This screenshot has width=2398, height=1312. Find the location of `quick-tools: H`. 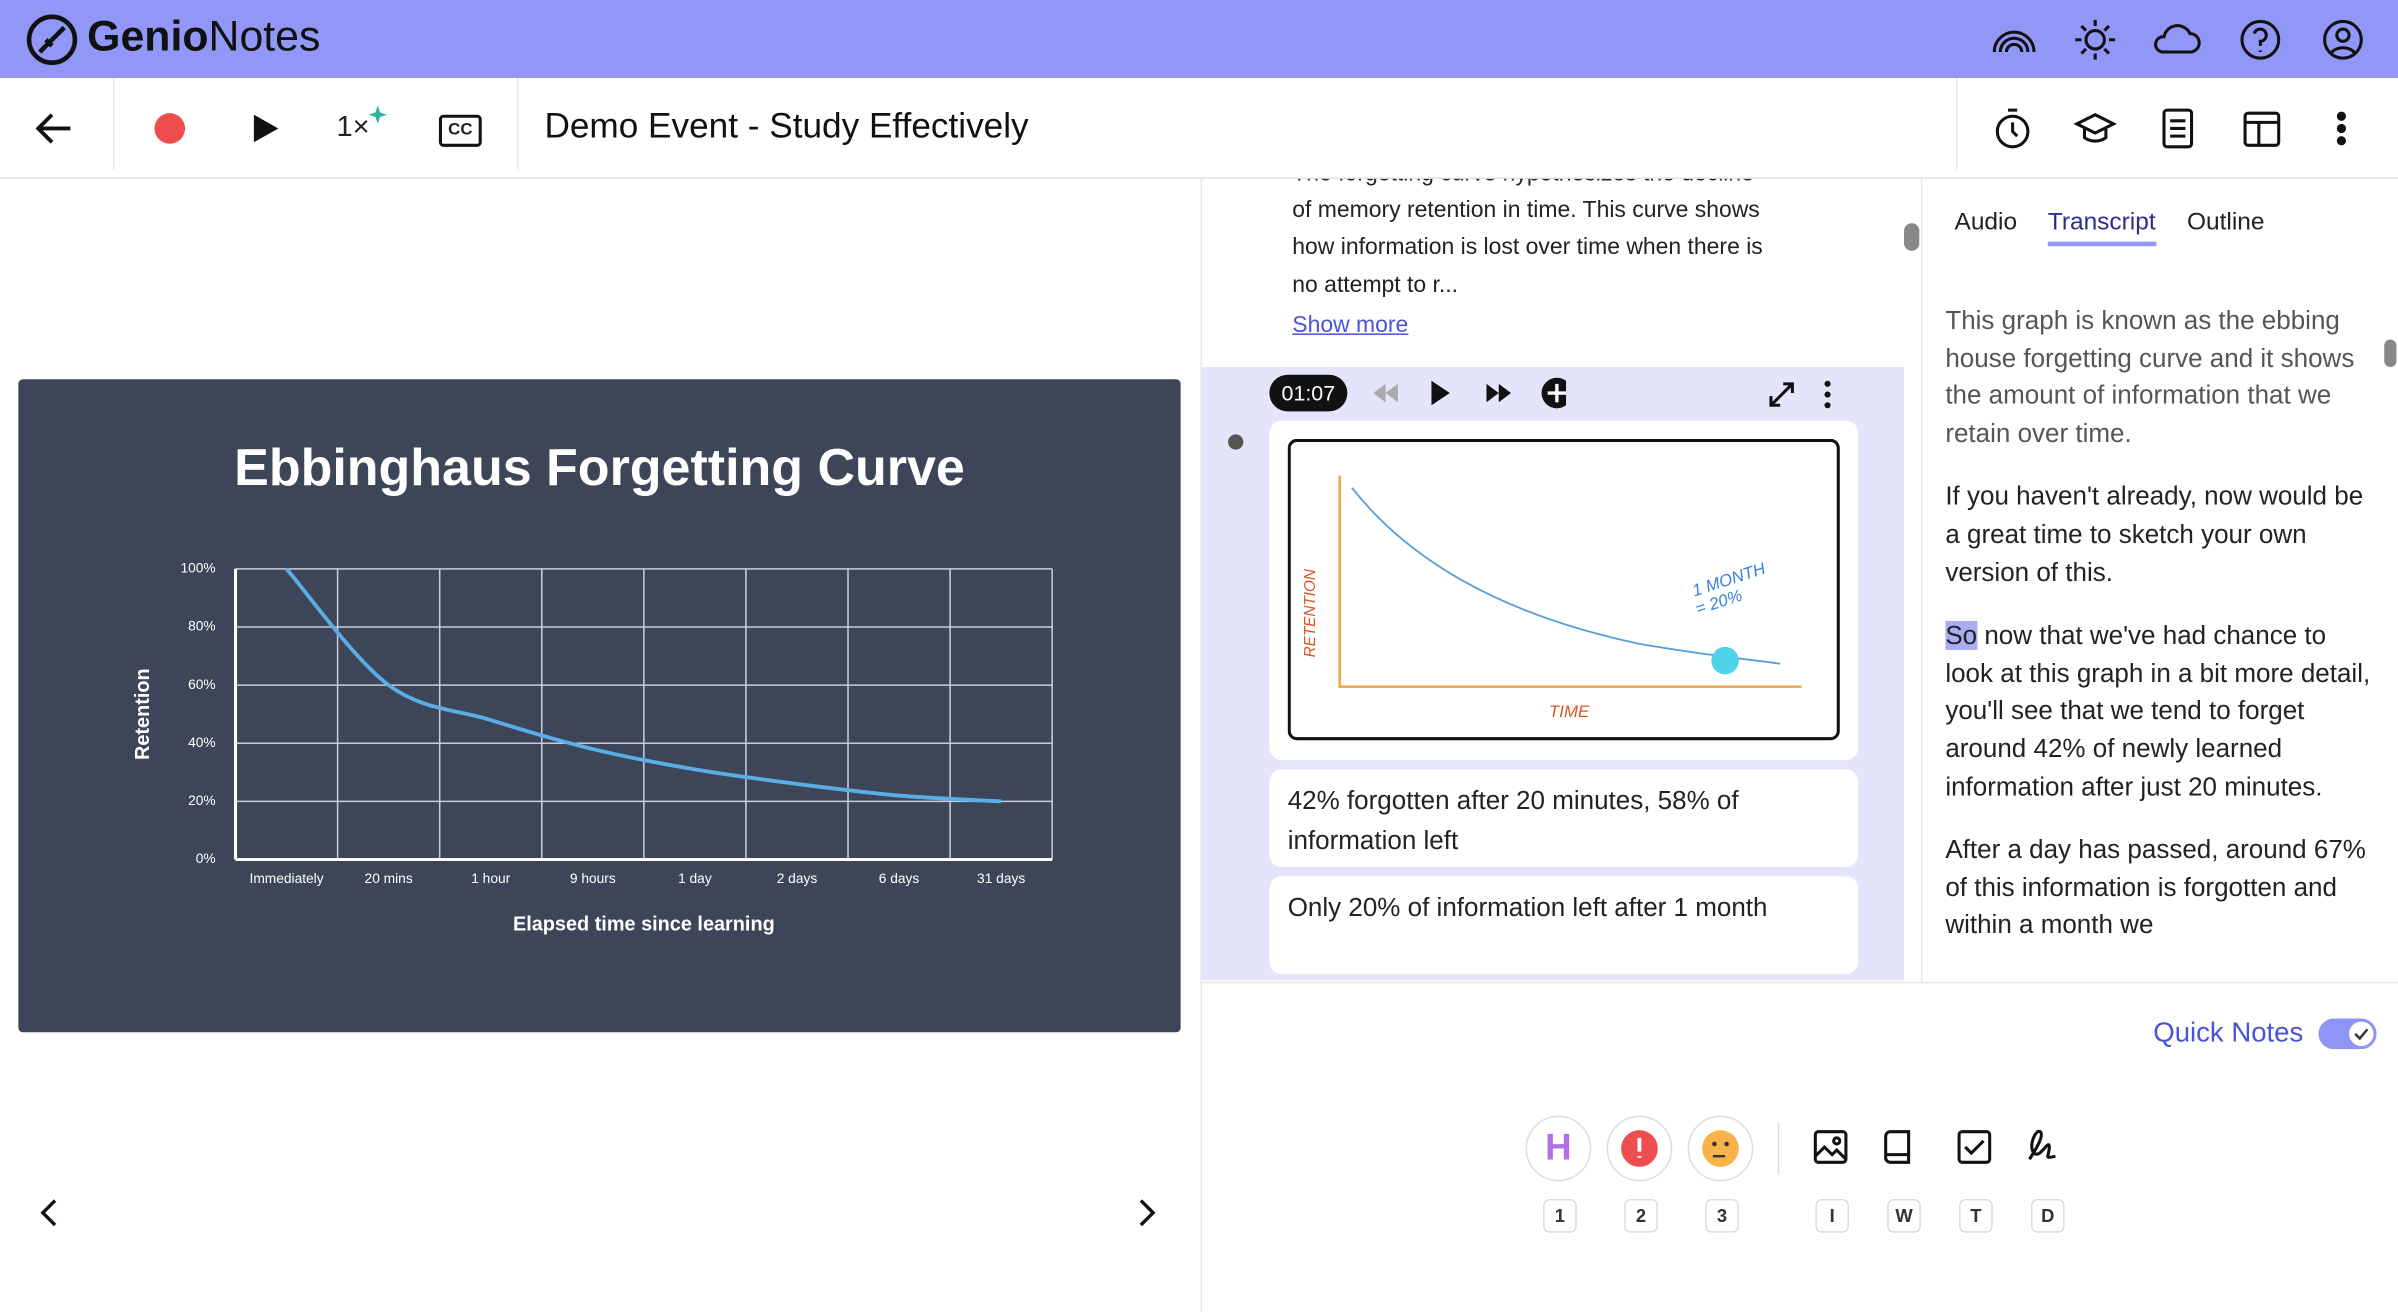

quick-tools: H is located at coordinates (1790, 1148).